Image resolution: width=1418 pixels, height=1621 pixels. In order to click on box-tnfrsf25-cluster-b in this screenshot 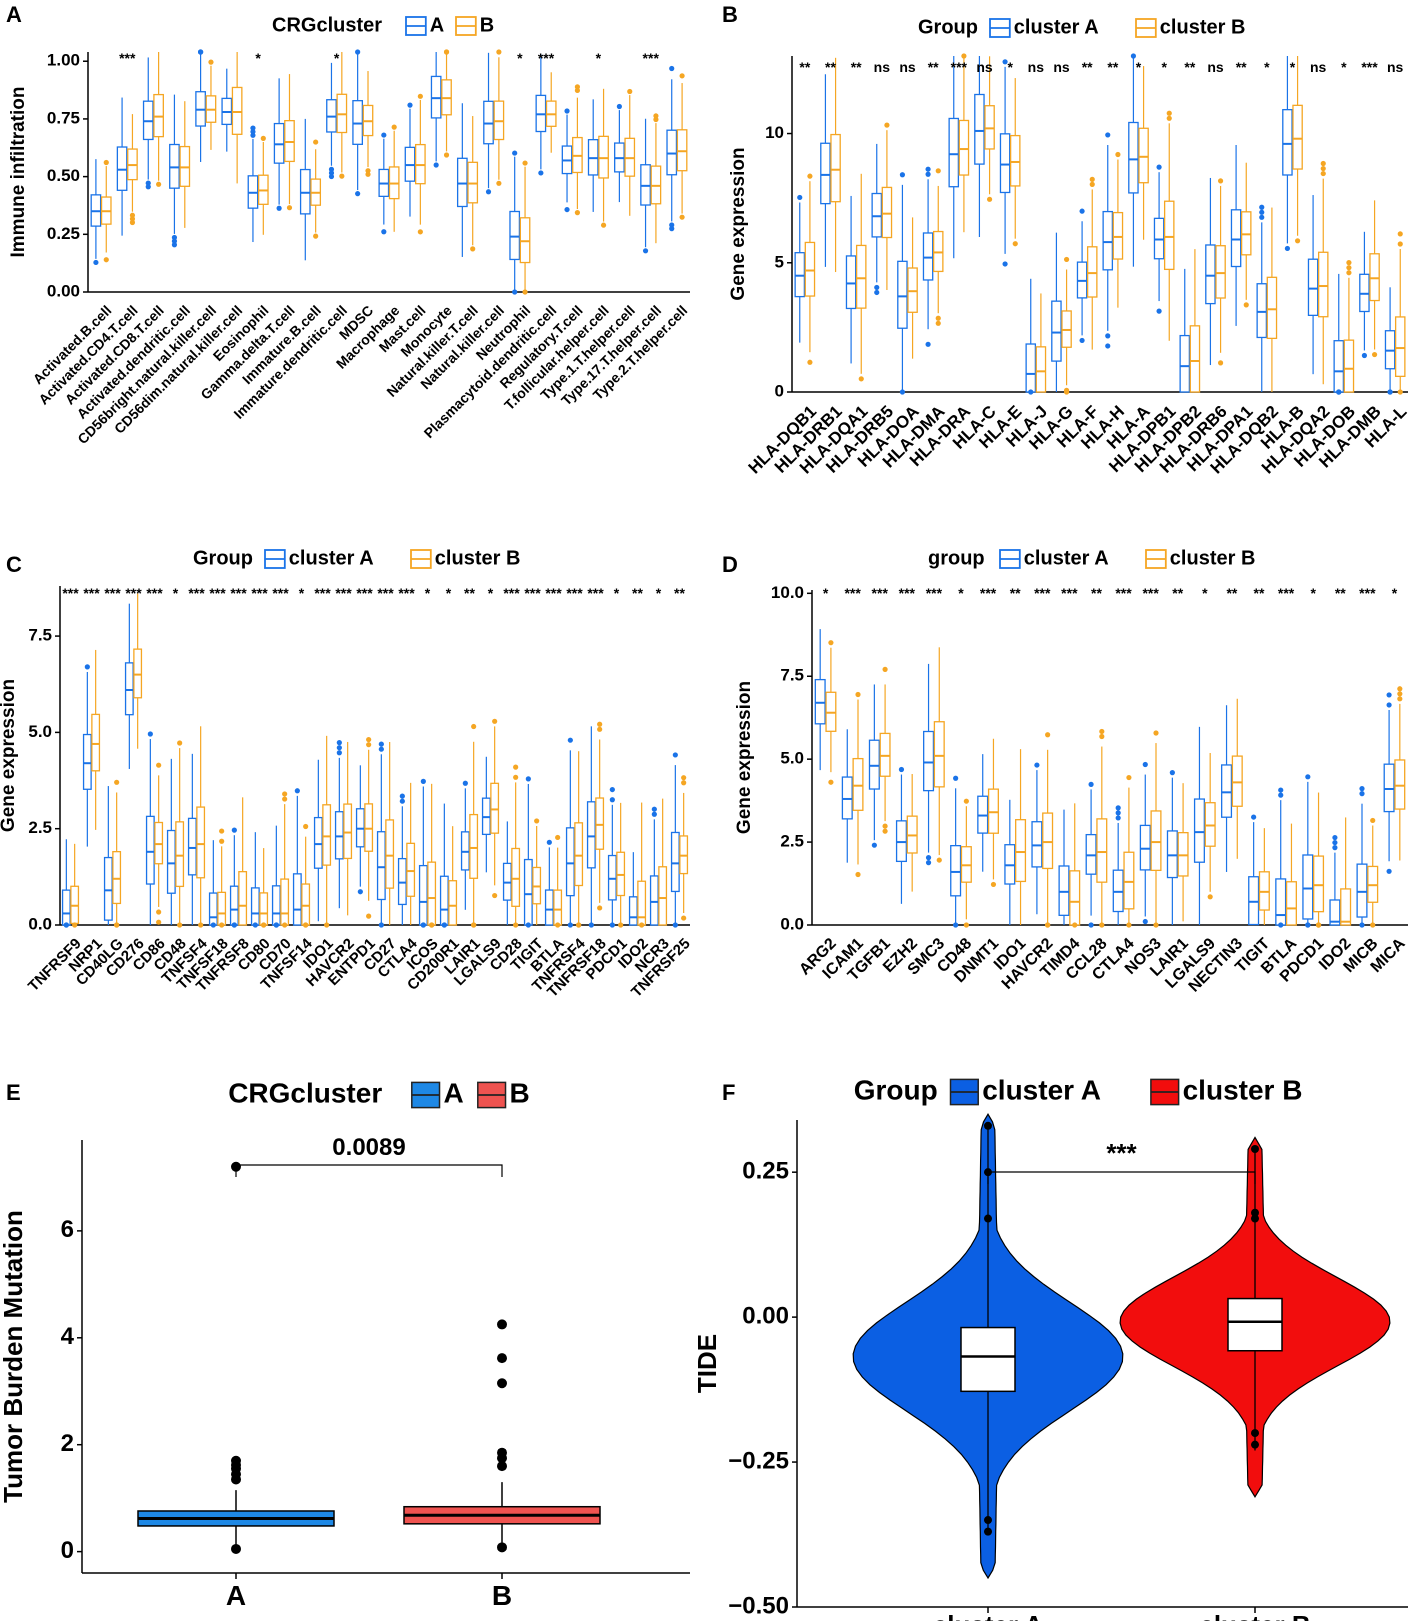, I will do `click(684, 848)`.